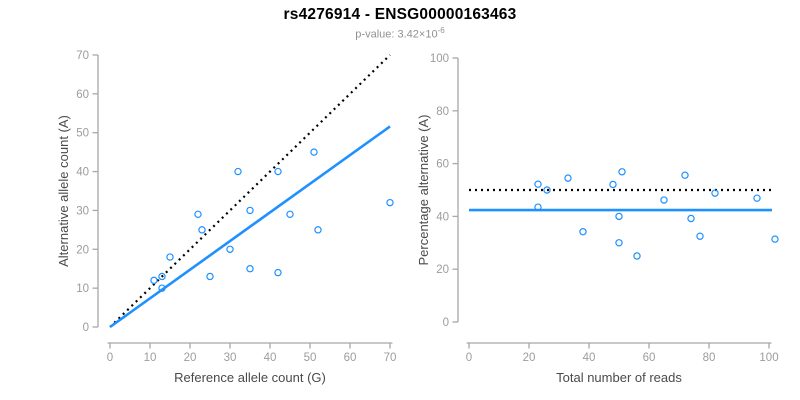 The image size is (800, 400). I want to click on y-axis-title: Alternative allele count (A), so click(63, 191).